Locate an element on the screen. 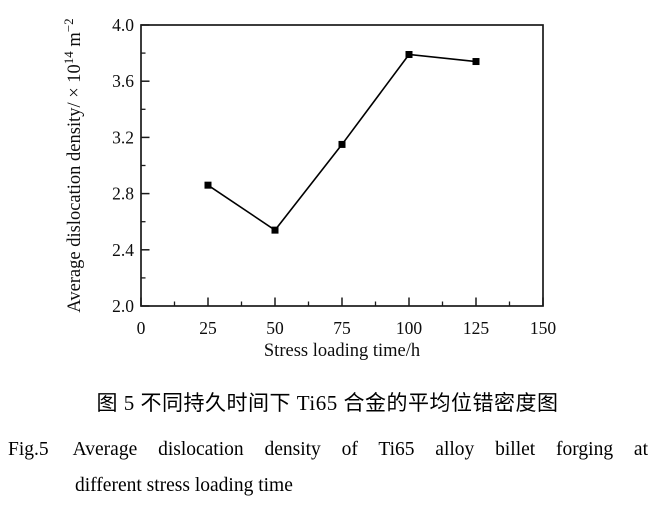  figure-number-label: Fig.5 is located at coordinates (28, 449).